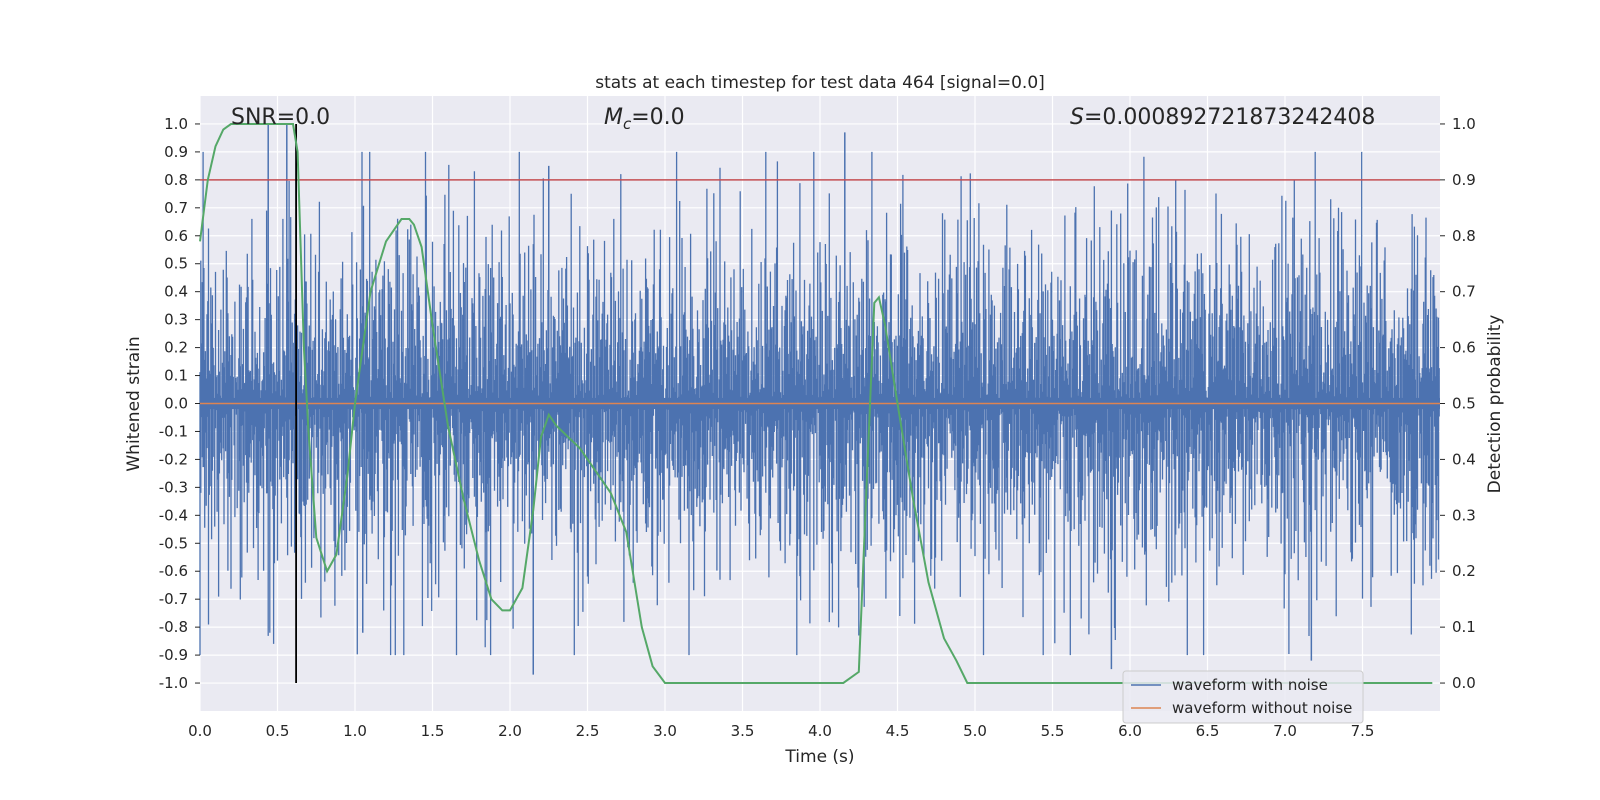 The height and width of the screenshot is (800, 1600). I want to click on x-tick-label: 7.0, so click(1285, 731).